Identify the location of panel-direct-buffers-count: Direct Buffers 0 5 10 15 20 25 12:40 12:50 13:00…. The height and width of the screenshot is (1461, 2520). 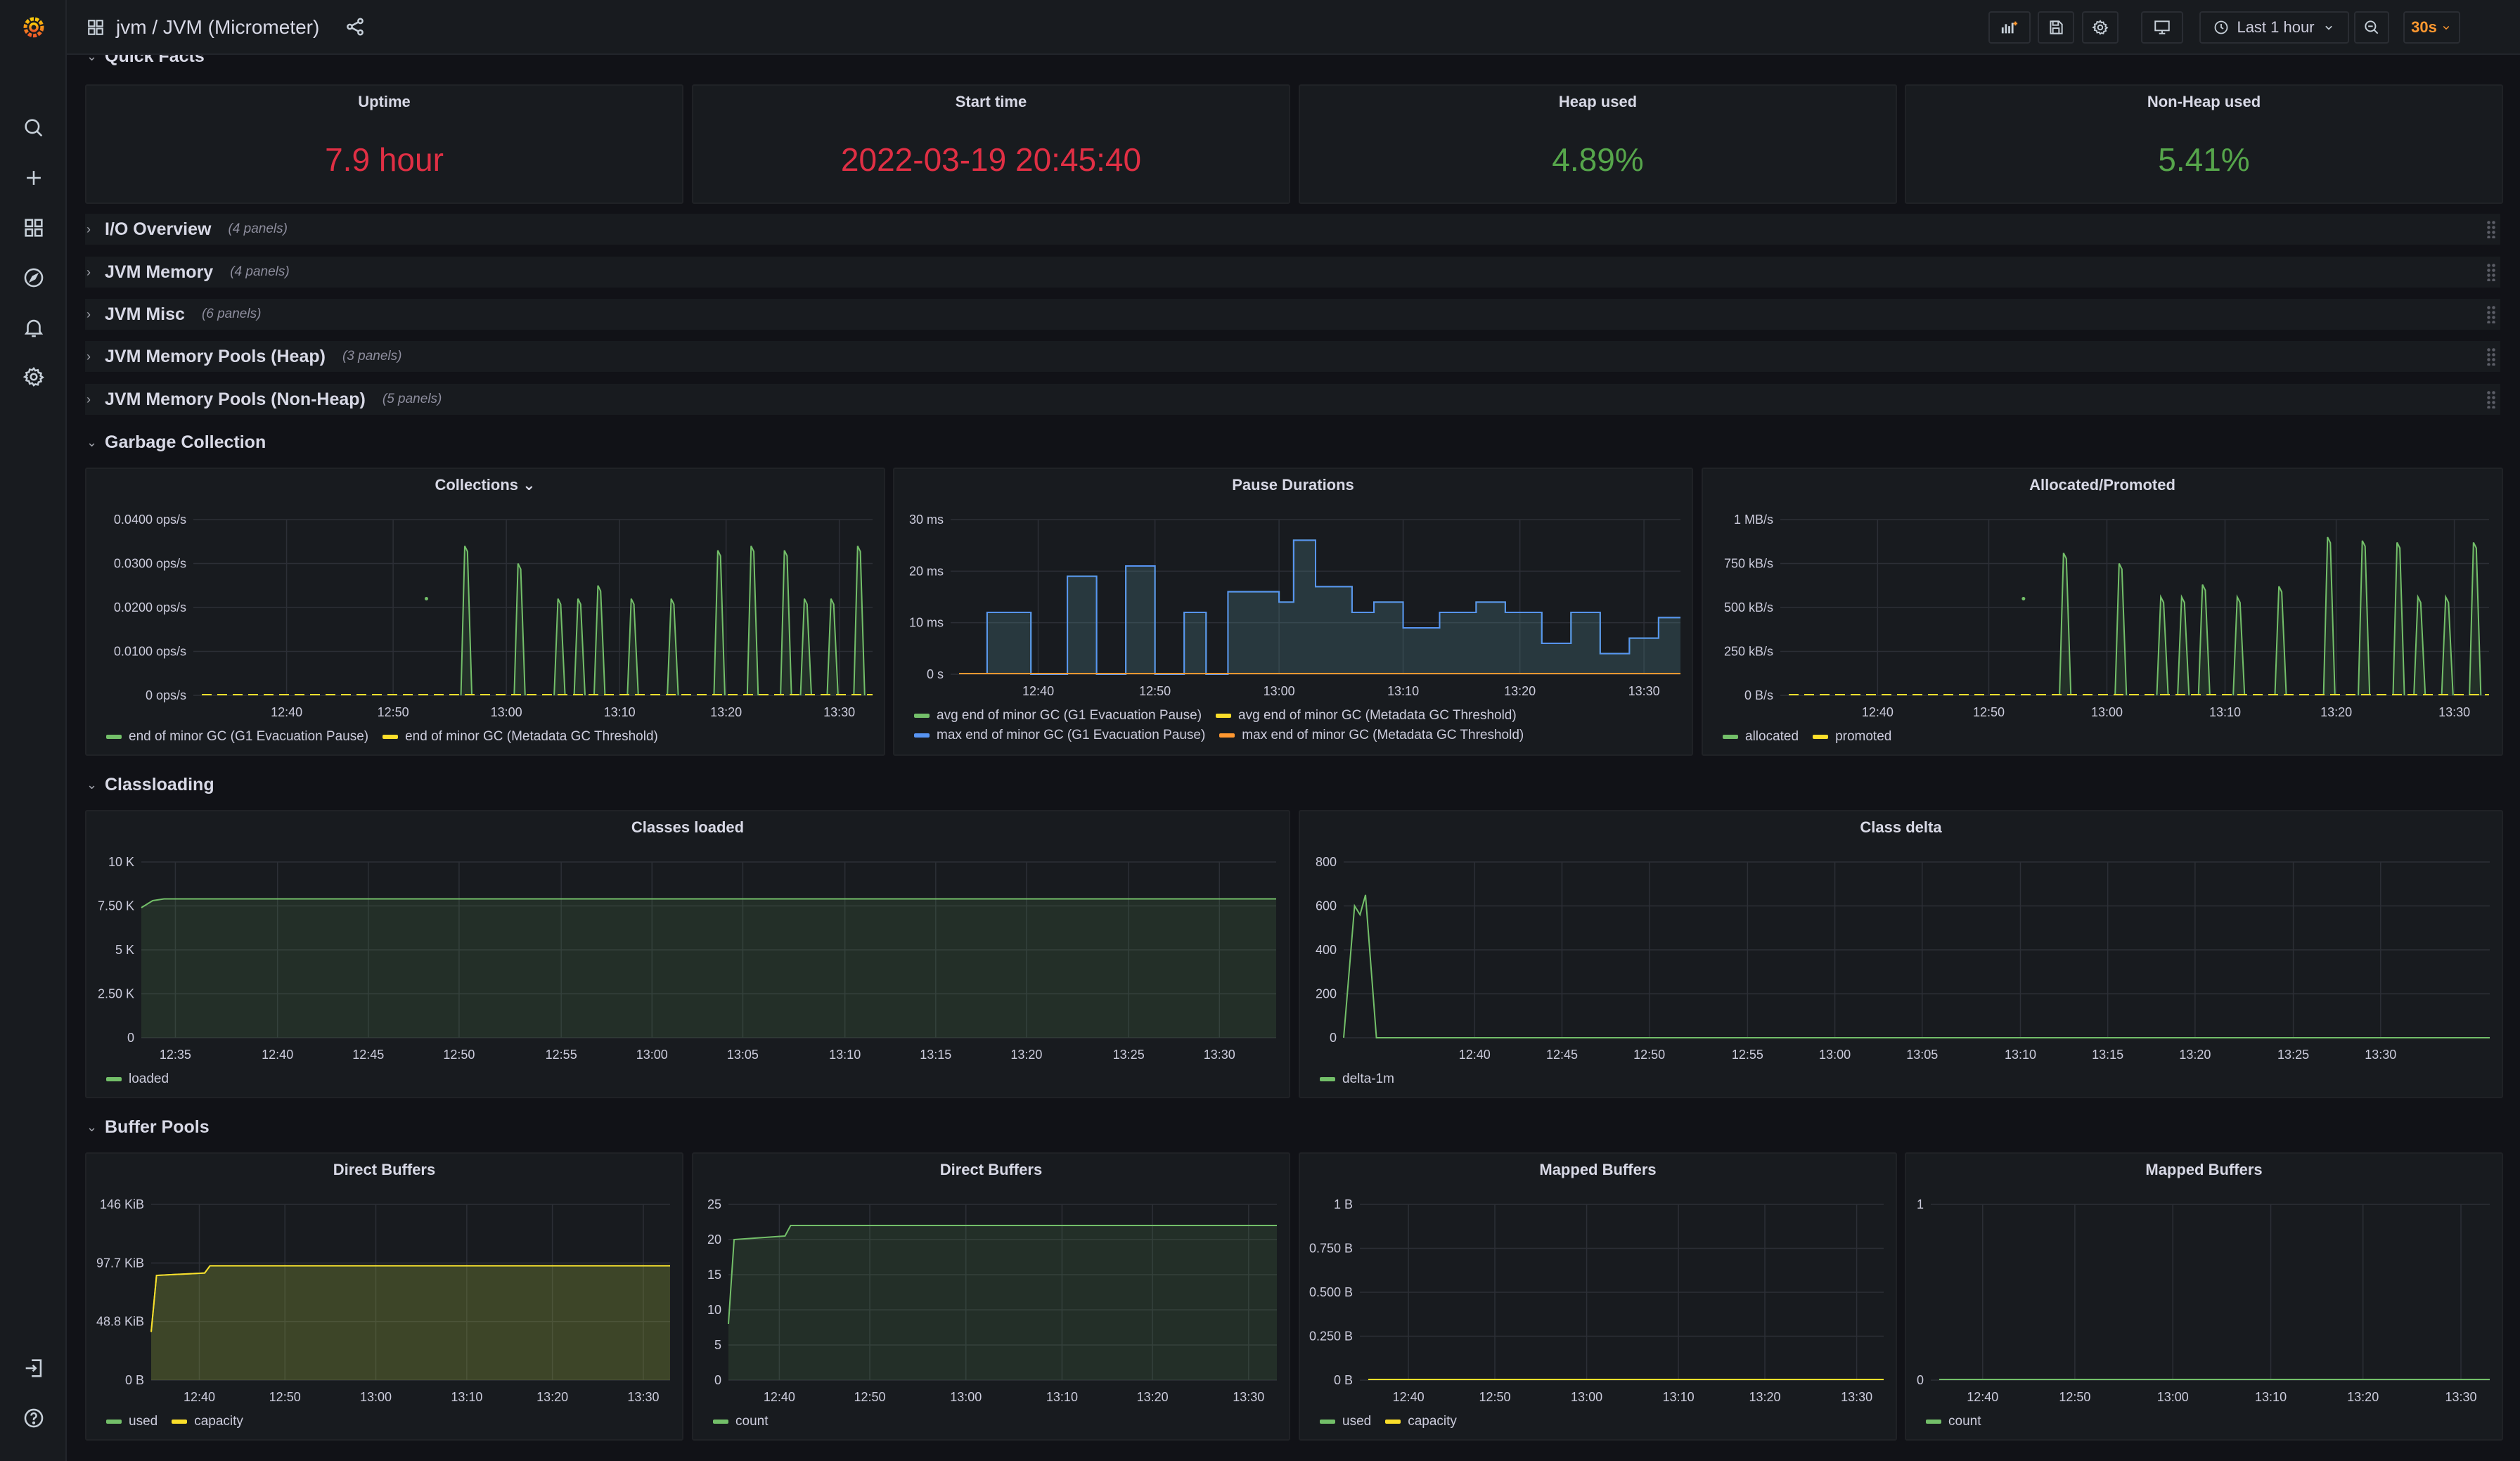
(991, 1296).